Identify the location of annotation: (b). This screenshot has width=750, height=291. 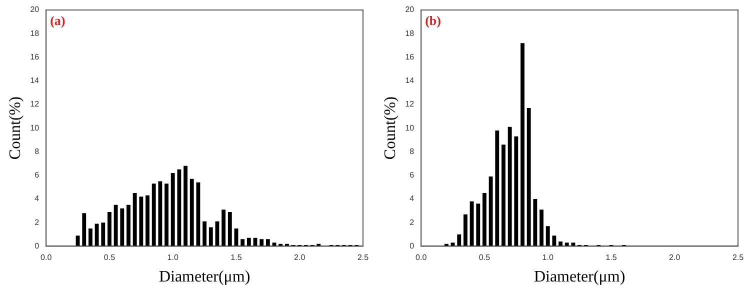
(433, 20).